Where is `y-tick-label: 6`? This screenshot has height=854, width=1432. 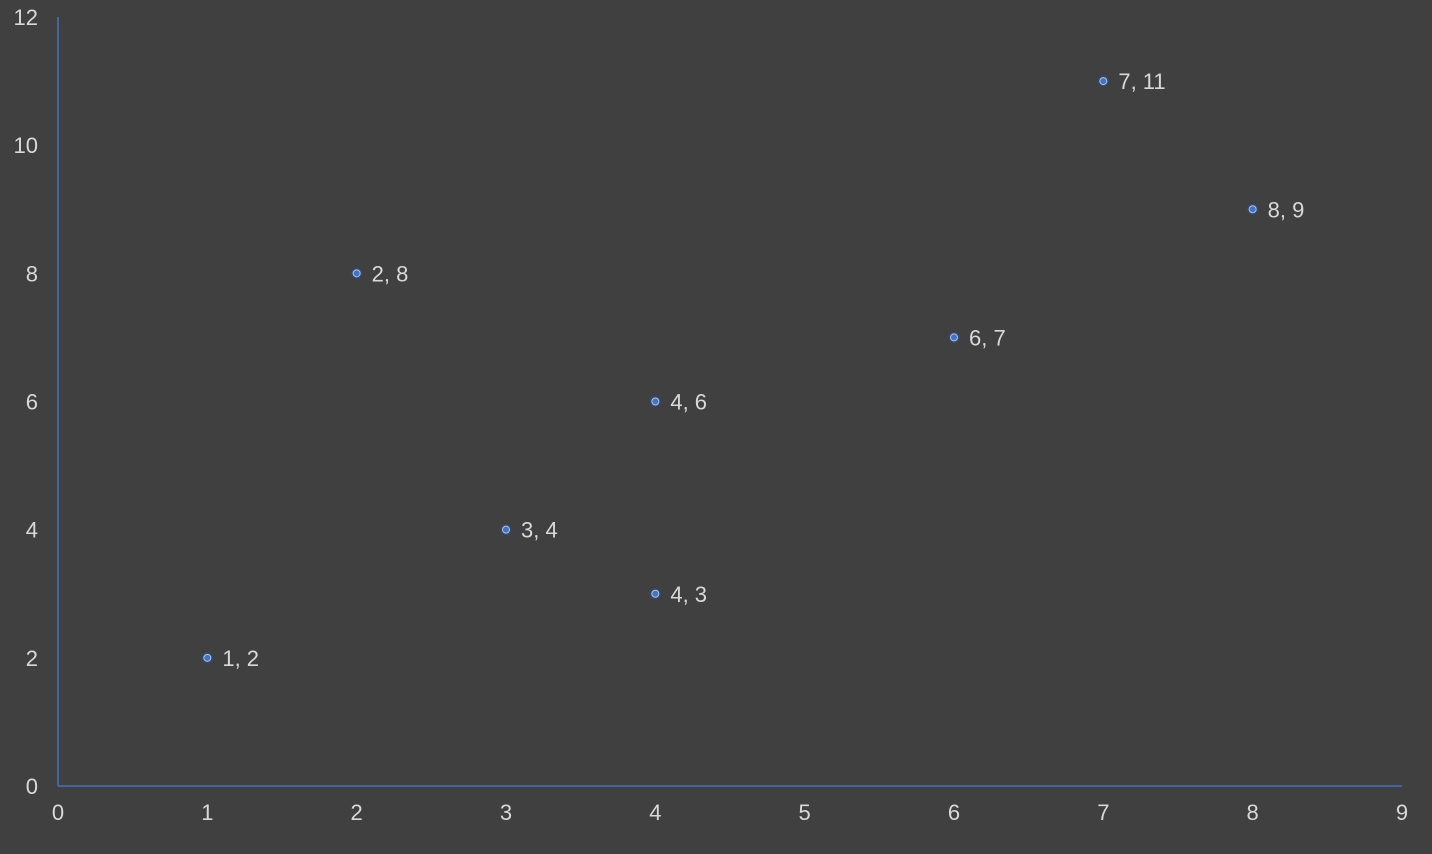 y-tick-label: 6 is located at coordinates (32, 402).